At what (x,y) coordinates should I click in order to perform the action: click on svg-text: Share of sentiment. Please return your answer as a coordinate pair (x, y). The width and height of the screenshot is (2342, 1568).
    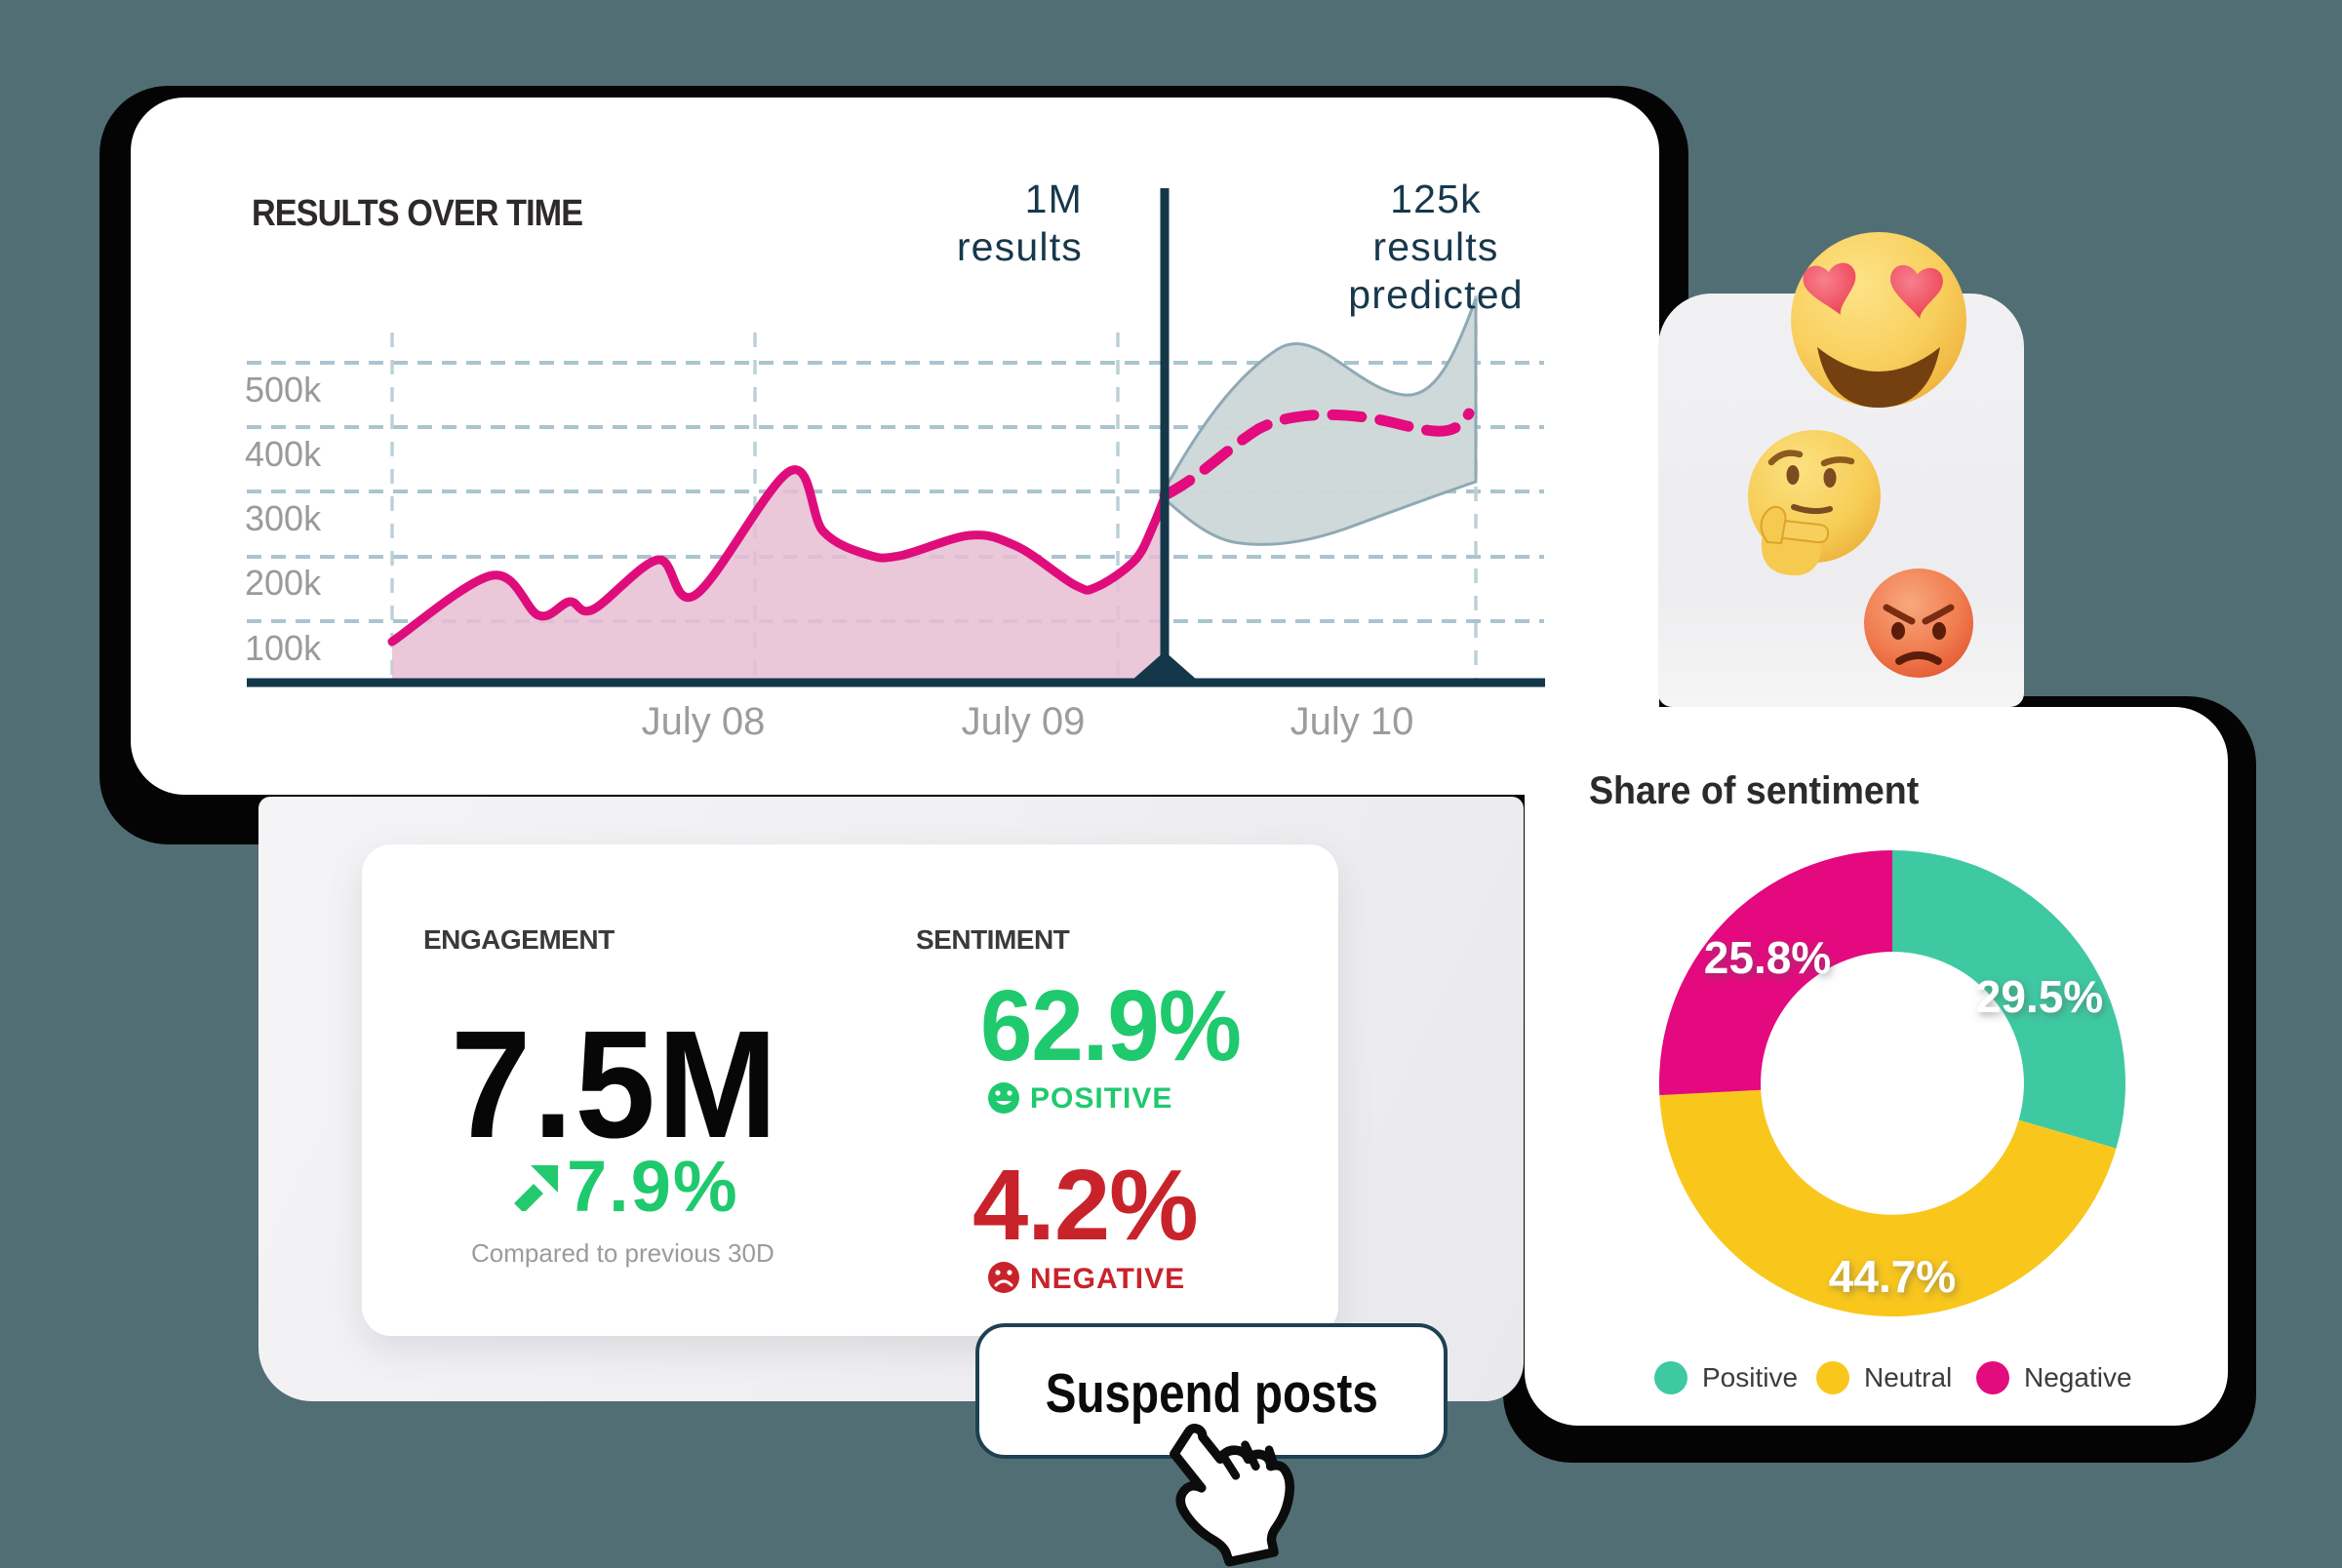
    Looking at the image, I should click on (1754, 790).